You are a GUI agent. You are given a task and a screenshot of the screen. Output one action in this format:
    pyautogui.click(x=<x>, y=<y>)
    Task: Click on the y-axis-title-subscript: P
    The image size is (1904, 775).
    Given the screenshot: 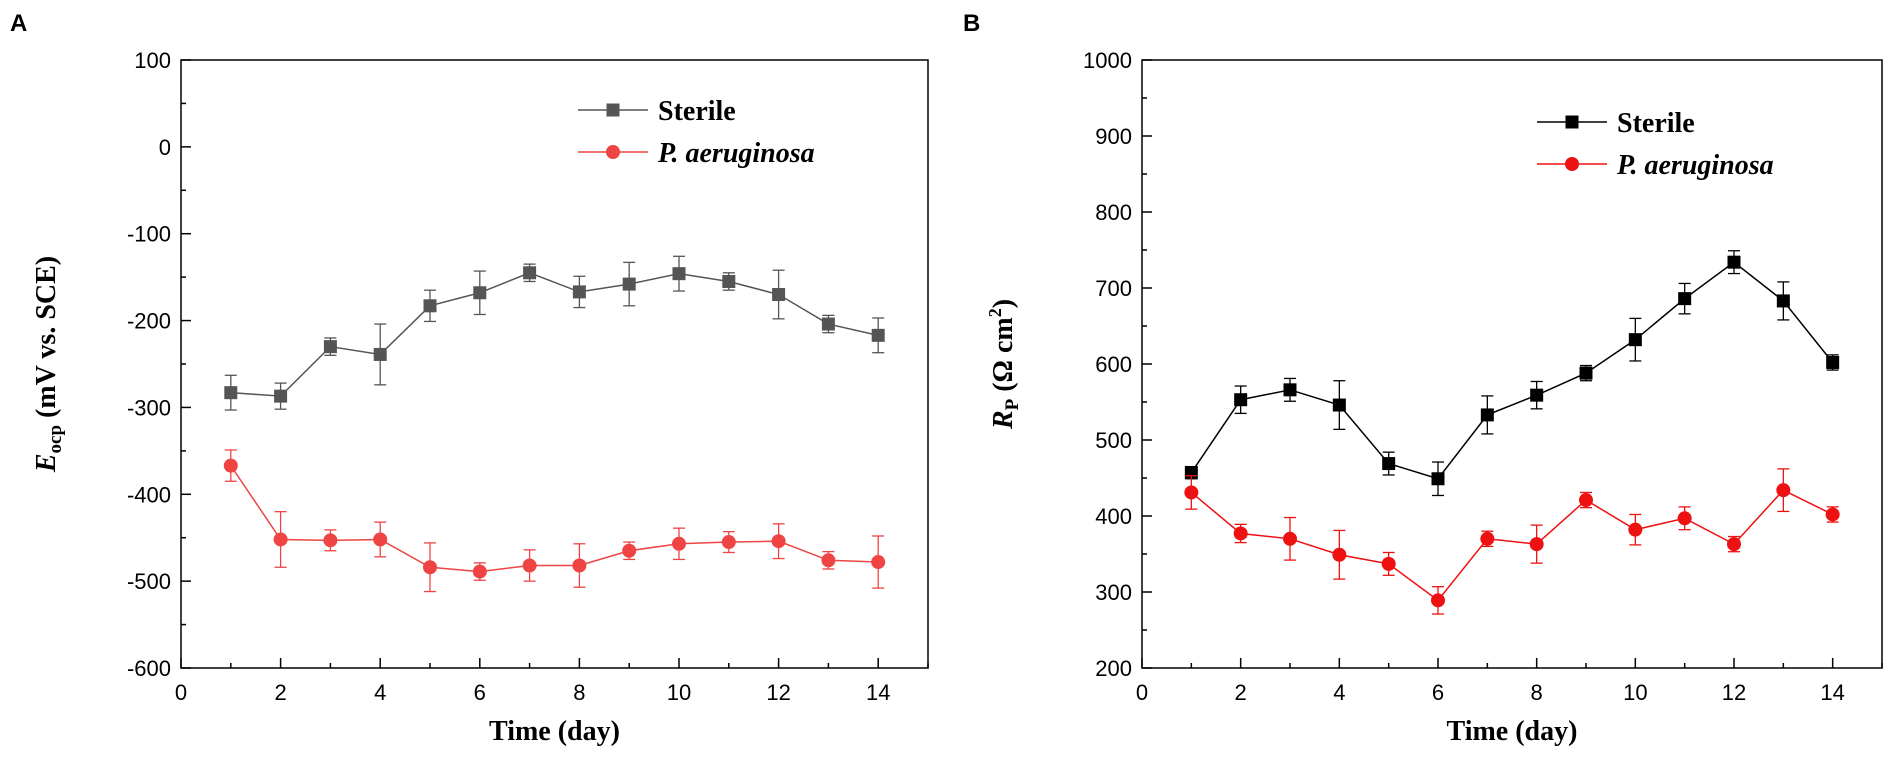 What is the action you would take?
    pyautogui.click(x=1012, y=404)
    